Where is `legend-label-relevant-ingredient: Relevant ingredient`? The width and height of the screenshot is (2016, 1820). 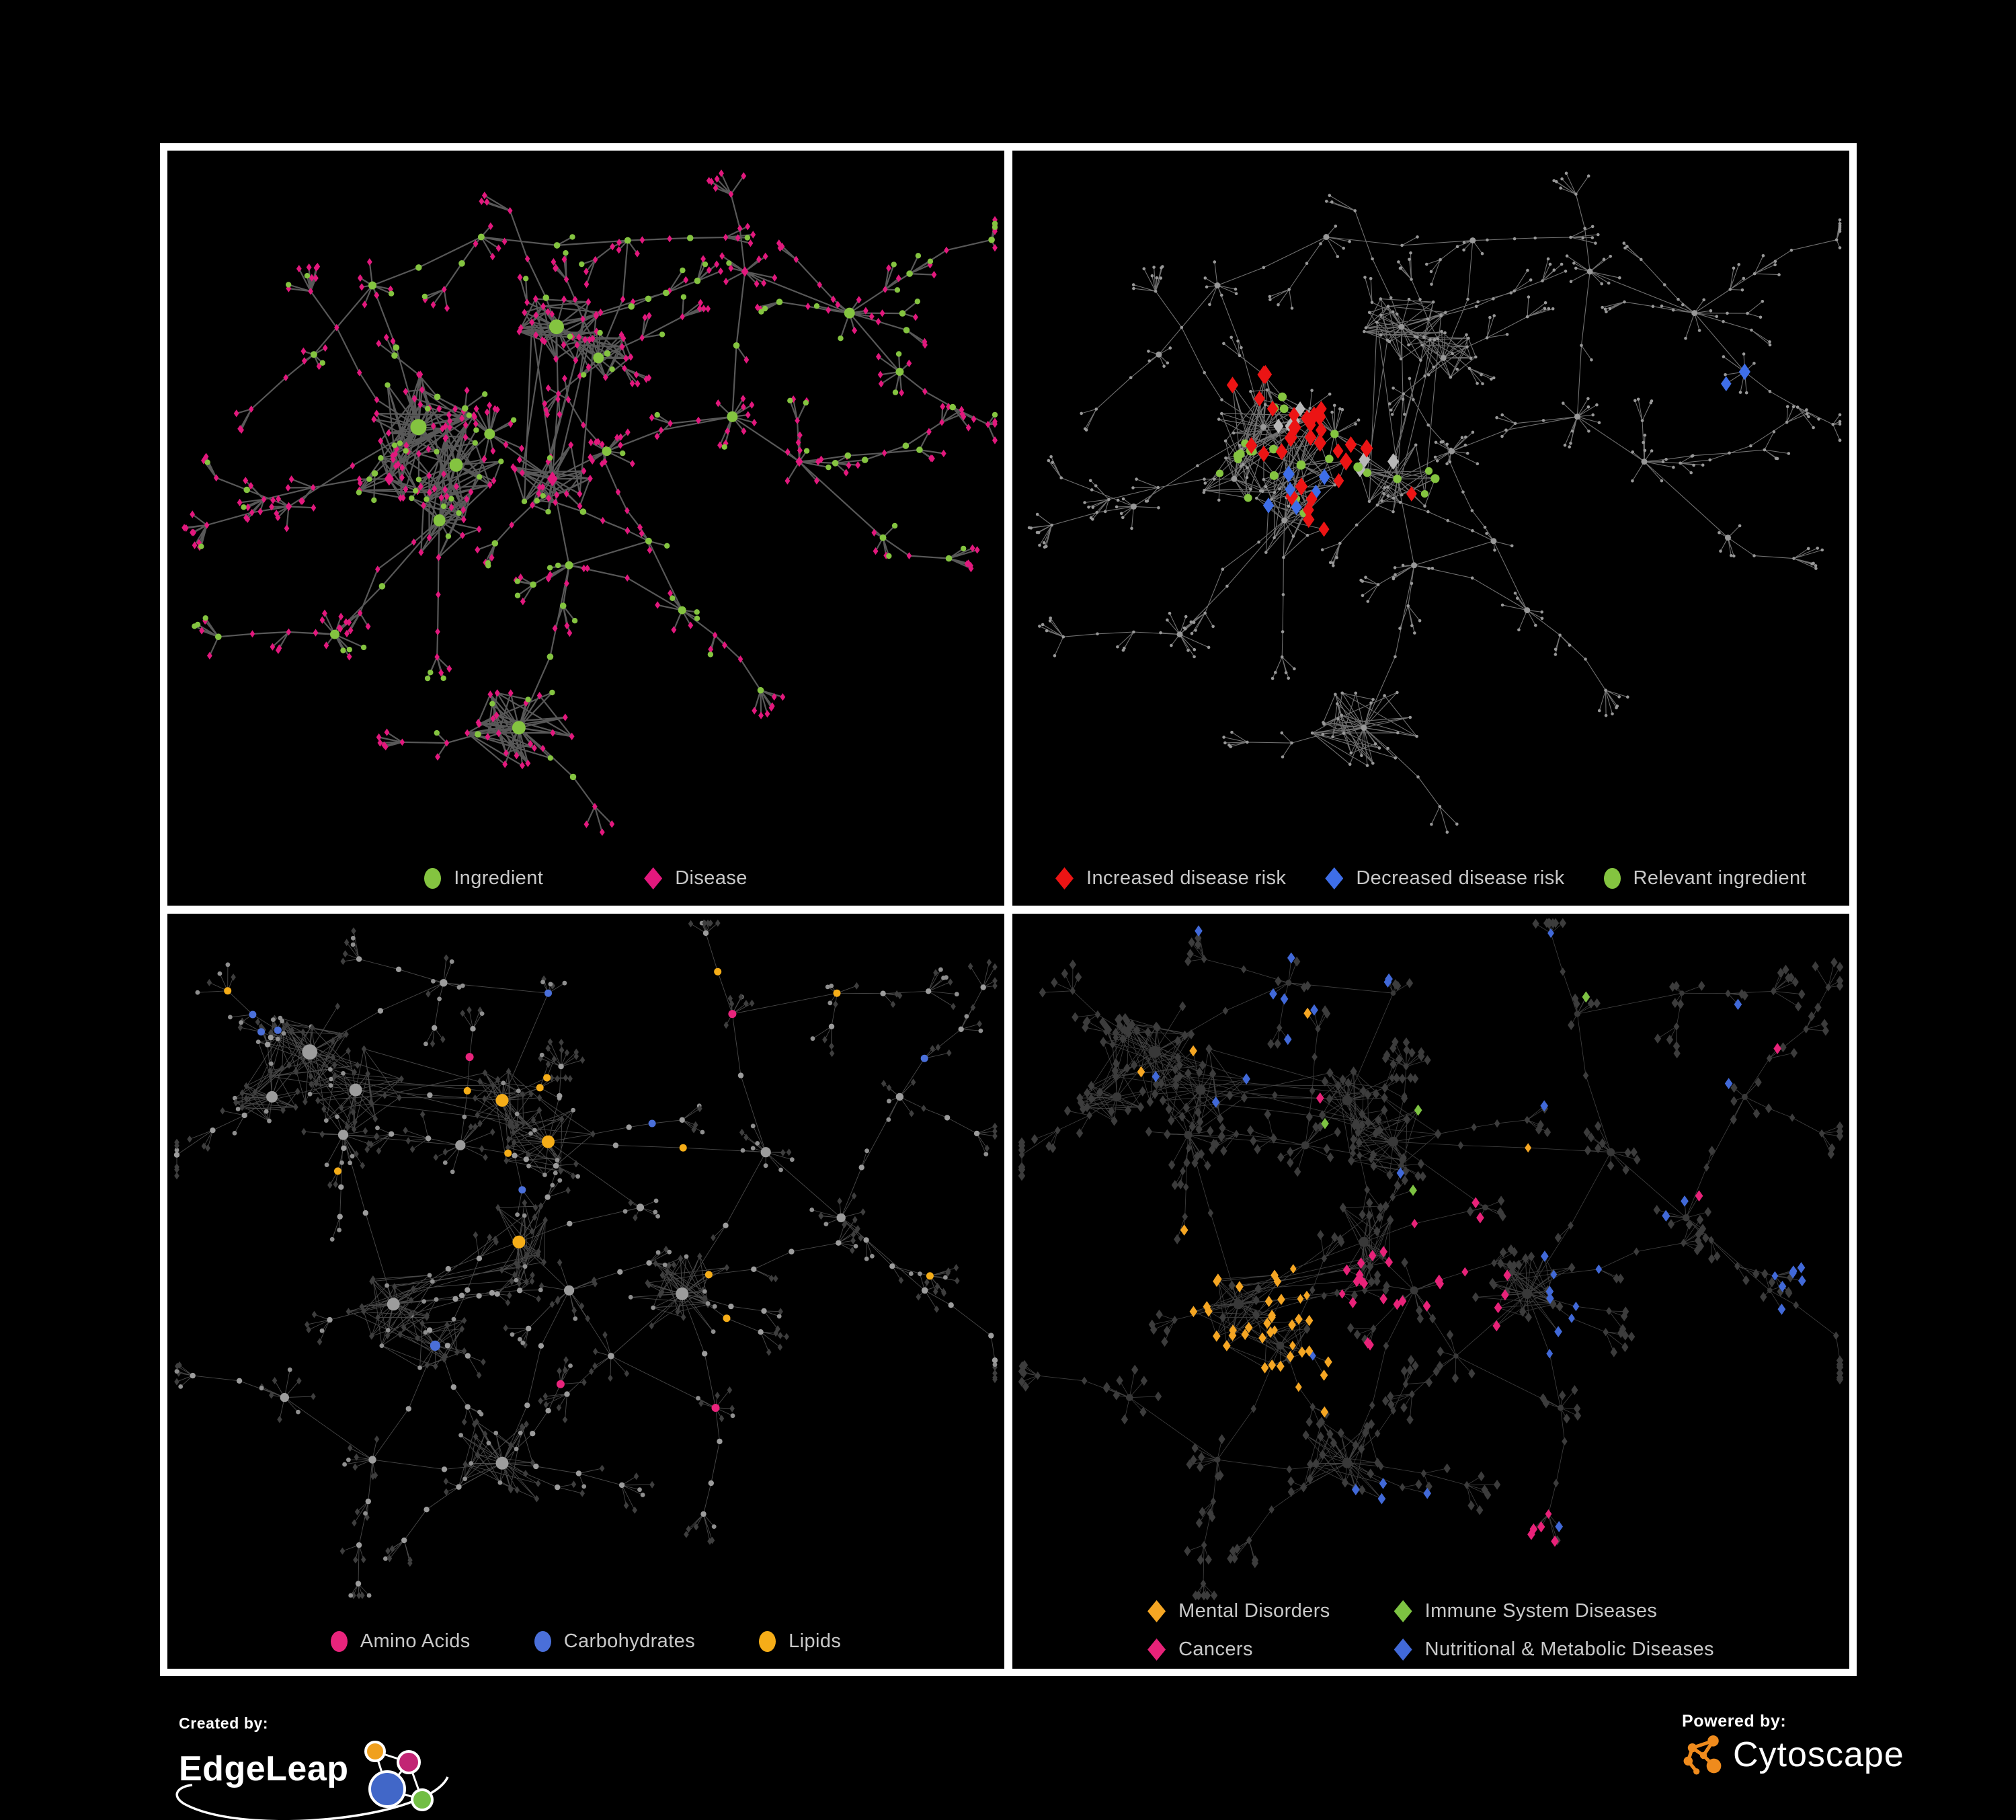
legend-label-relevant-ingredient: Relevant ingredient is located at coordinates (1720, 878).